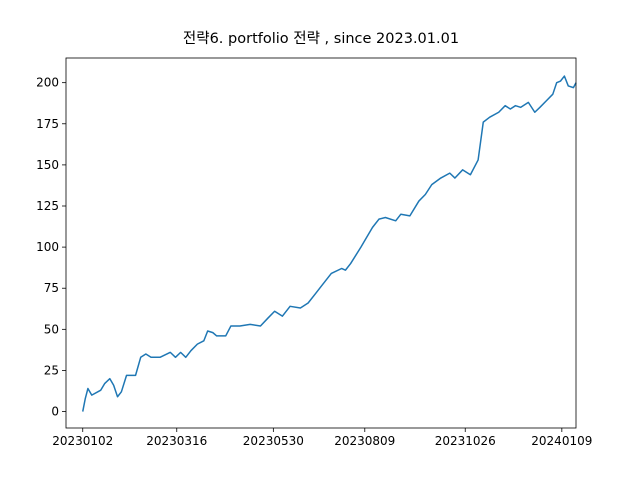  I want to click on y-tick-label: 200, so click(47, 83).